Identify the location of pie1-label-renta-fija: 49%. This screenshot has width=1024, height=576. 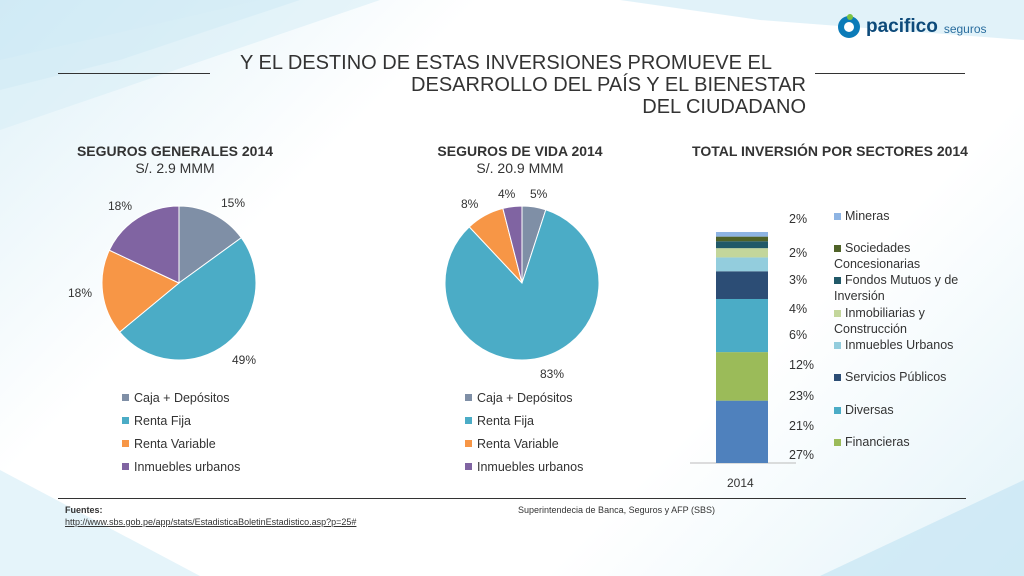
(244, 360).